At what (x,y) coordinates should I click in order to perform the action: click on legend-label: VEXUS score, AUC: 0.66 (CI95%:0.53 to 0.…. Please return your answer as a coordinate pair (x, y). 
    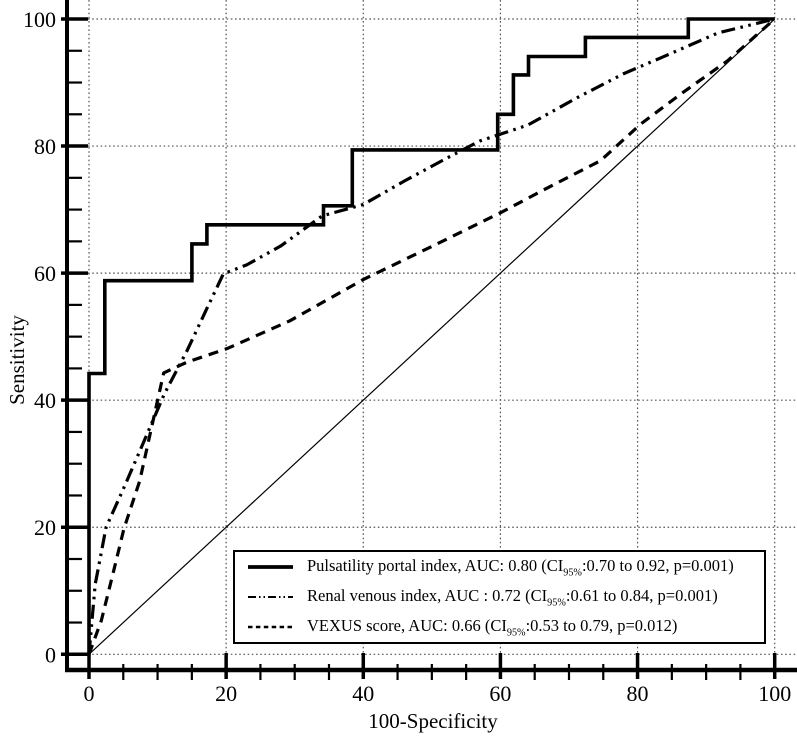
    Looking at the image, I should click on (492, 627).